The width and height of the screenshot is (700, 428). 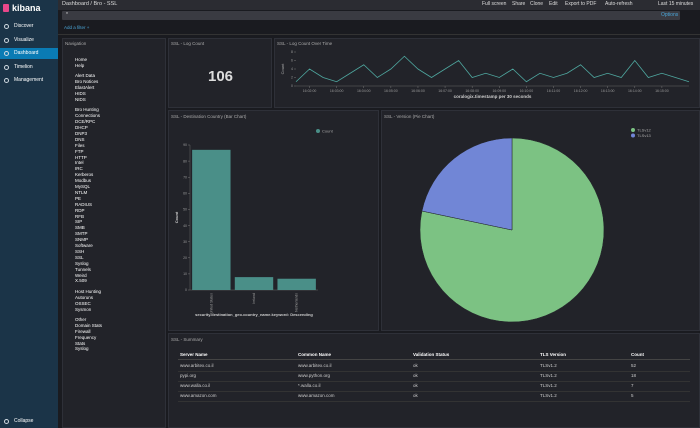 What do you see at coordinates (83, 303) in the screenshot?
I see `nav-link: OSSEC` at bounding box center [83, 303].